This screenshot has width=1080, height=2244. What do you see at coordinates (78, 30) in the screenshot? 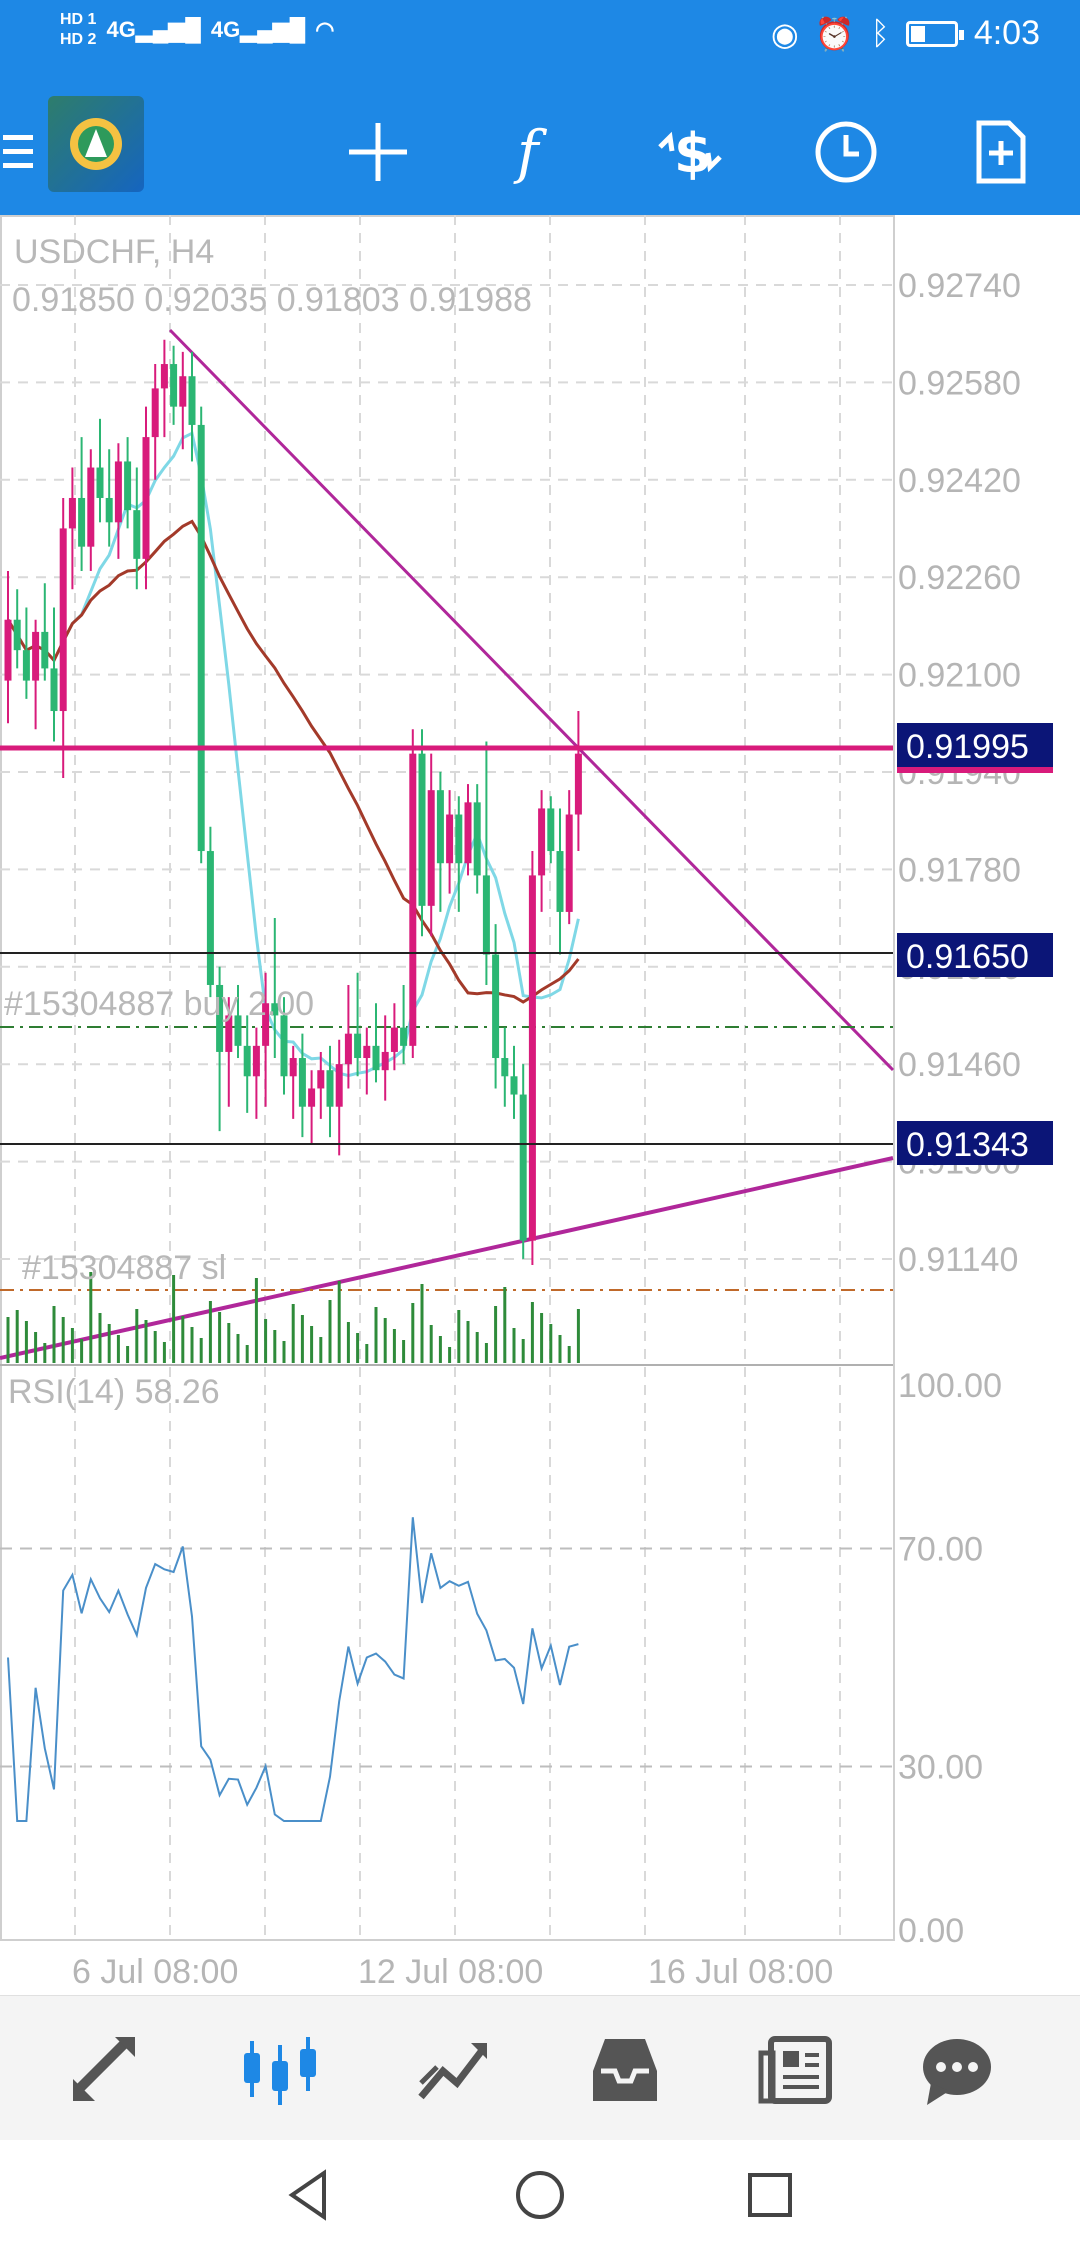
I see `hd-indicators: HD 1 HD 2` at bounding box center [78, 30].